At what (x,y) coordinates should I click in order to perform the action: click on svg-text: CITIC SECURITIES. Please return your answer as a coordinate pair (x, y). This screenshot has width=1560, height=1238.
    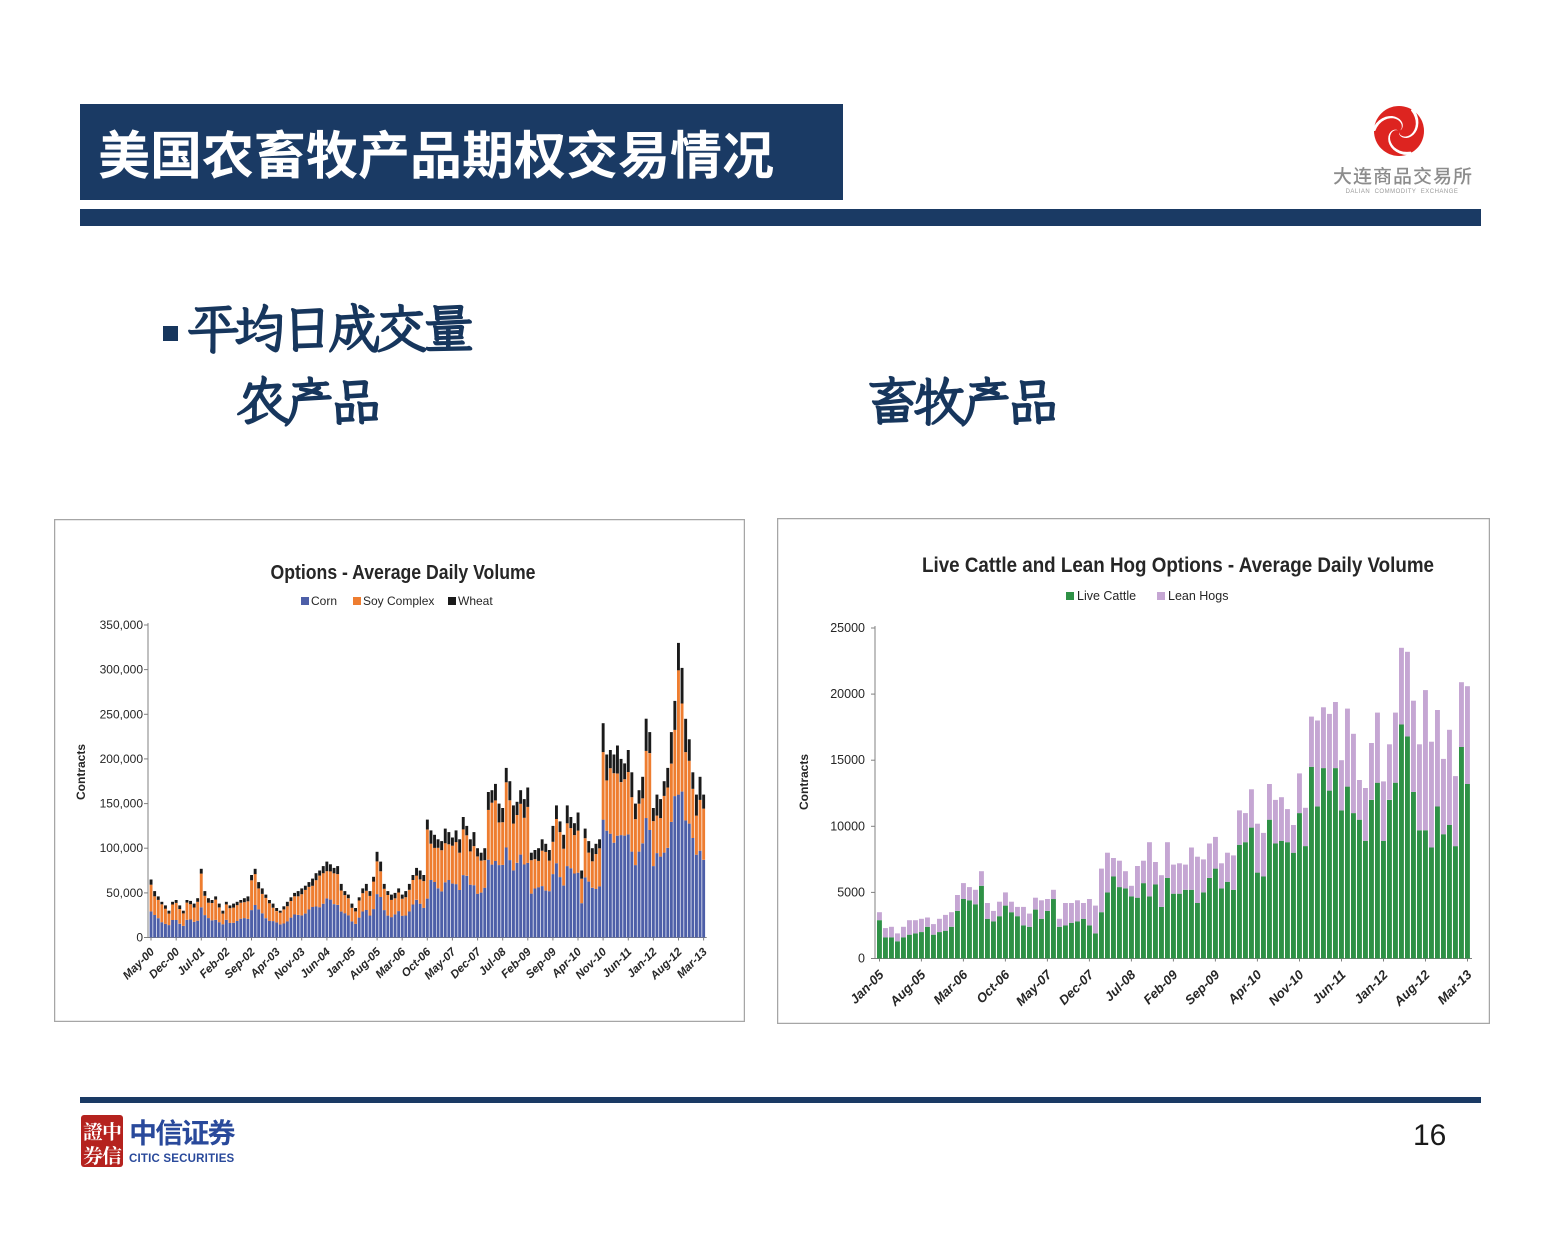
    Looking at the image, I should click on (182, 1159).